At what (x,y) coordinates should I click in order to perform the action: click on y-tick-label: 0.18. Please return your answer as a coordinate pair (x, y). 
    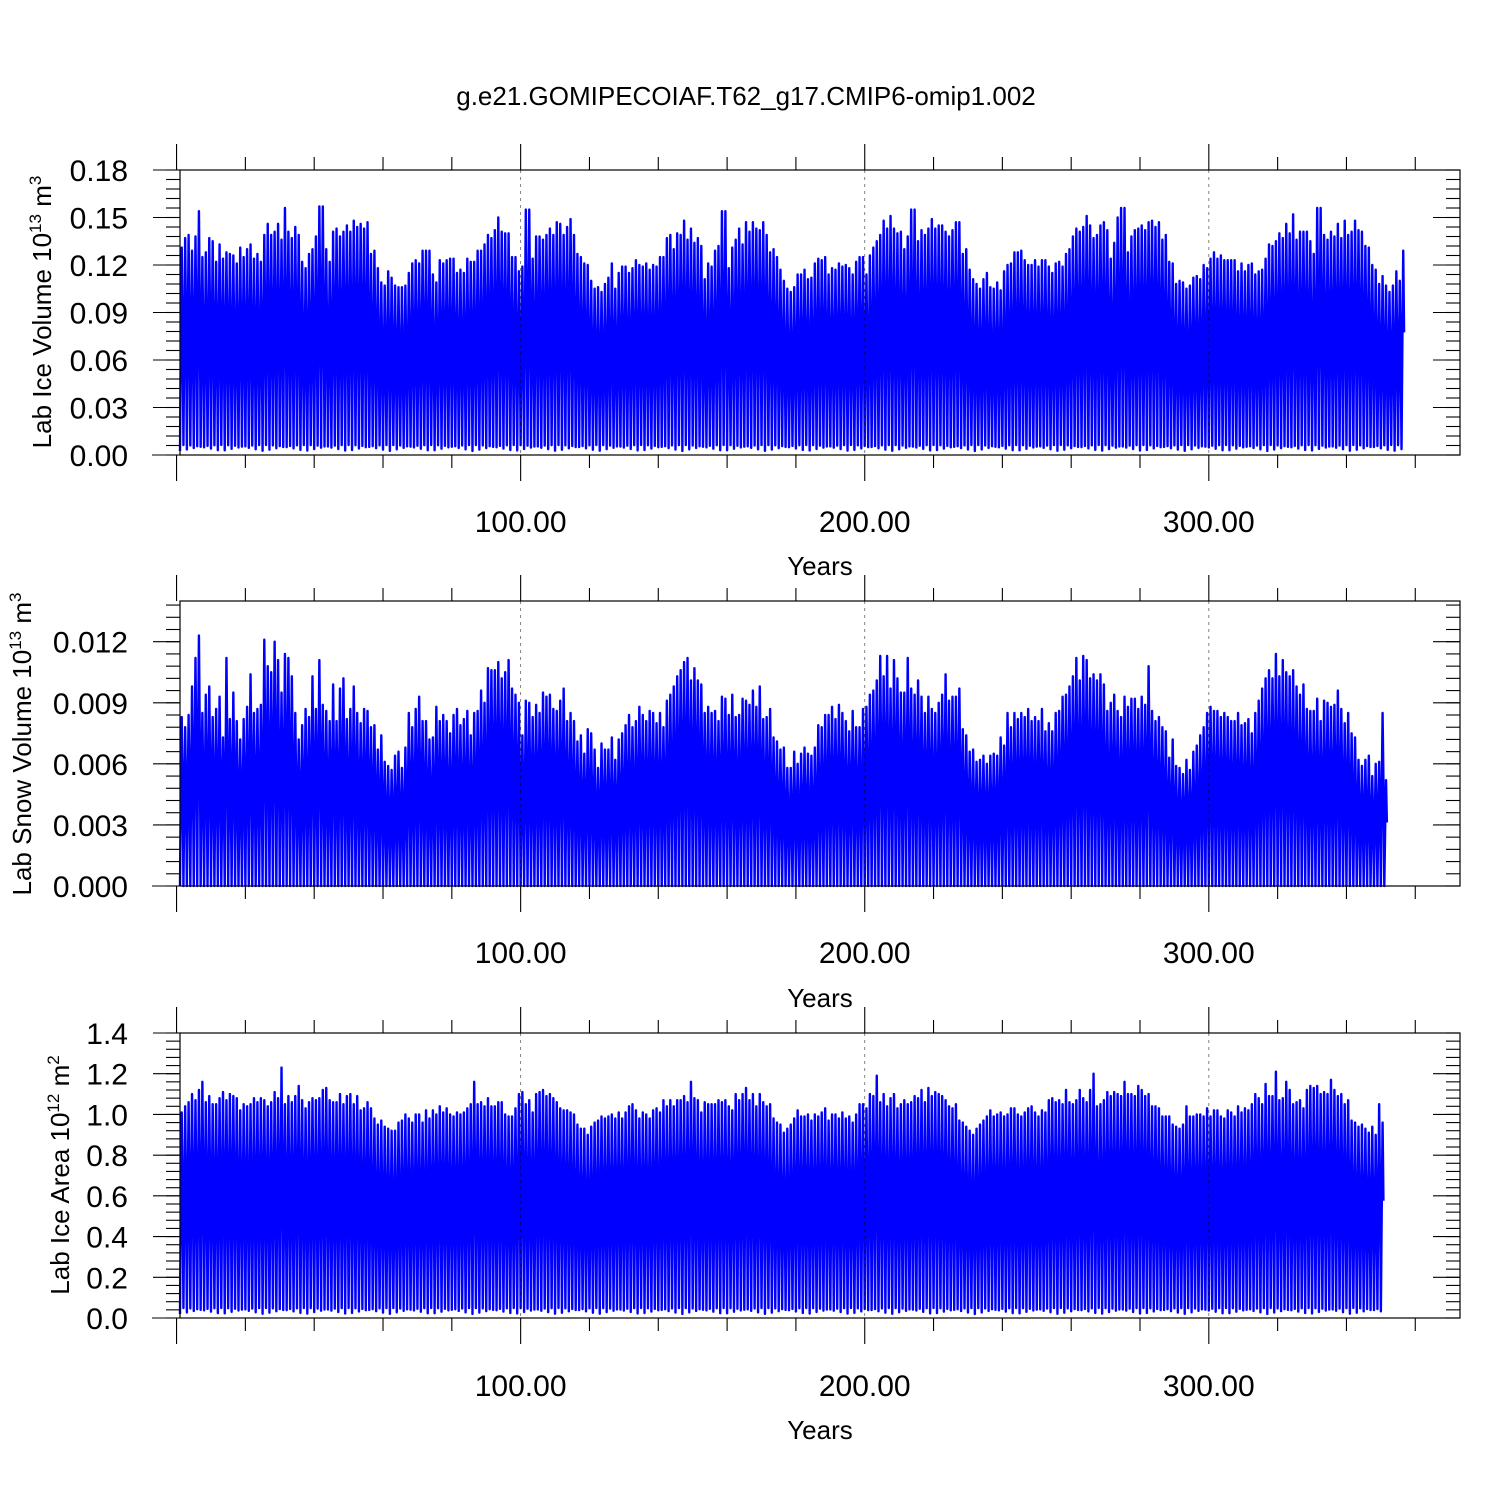
    Looking at the image, I should click on (99, 171).